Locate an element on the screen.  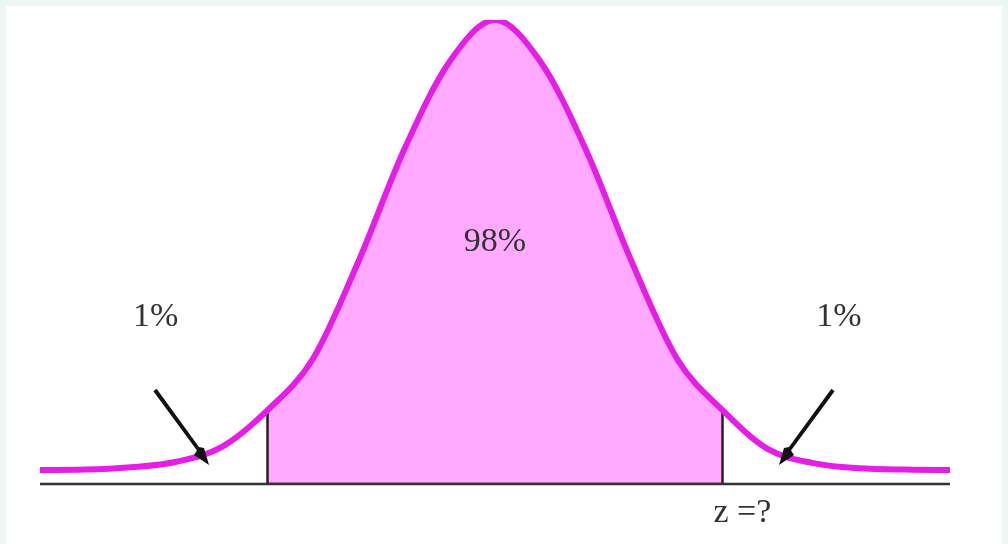
text: z =? is located at coordinates (743, 511).